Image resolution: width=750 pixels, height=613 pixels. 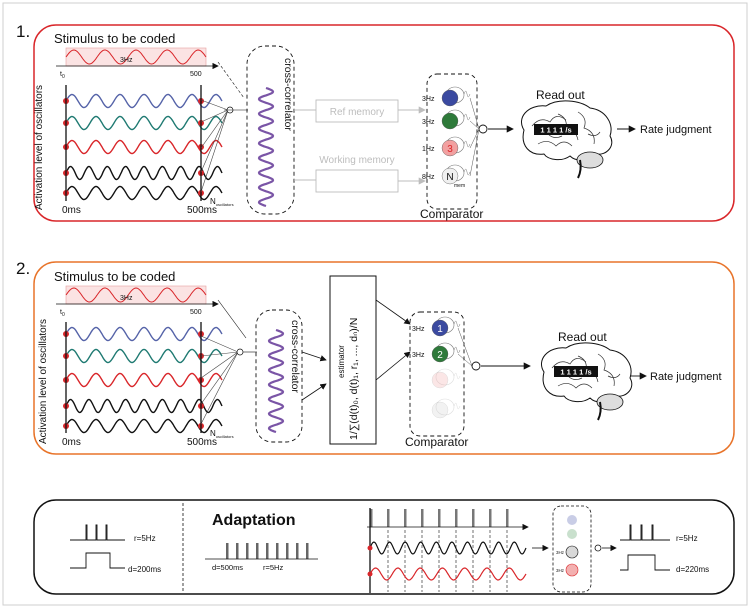 I want to click on panel2-brain-stem, so click(x=599, y=411).